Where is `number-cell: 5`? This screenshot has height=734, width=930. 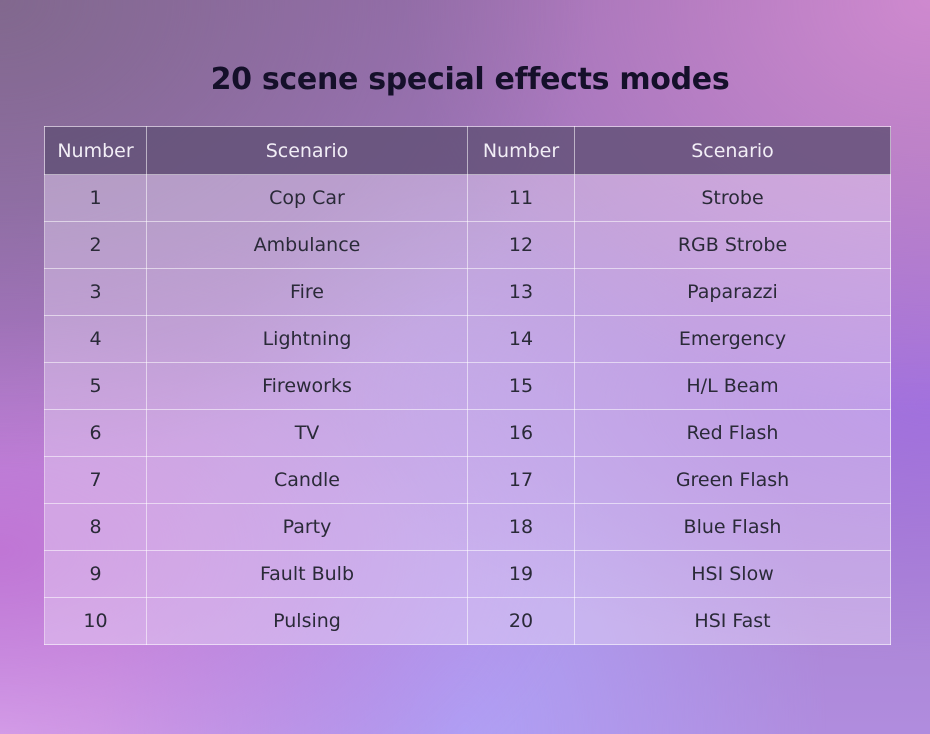 number-cell: 5 is located at coordinates (95, 386).